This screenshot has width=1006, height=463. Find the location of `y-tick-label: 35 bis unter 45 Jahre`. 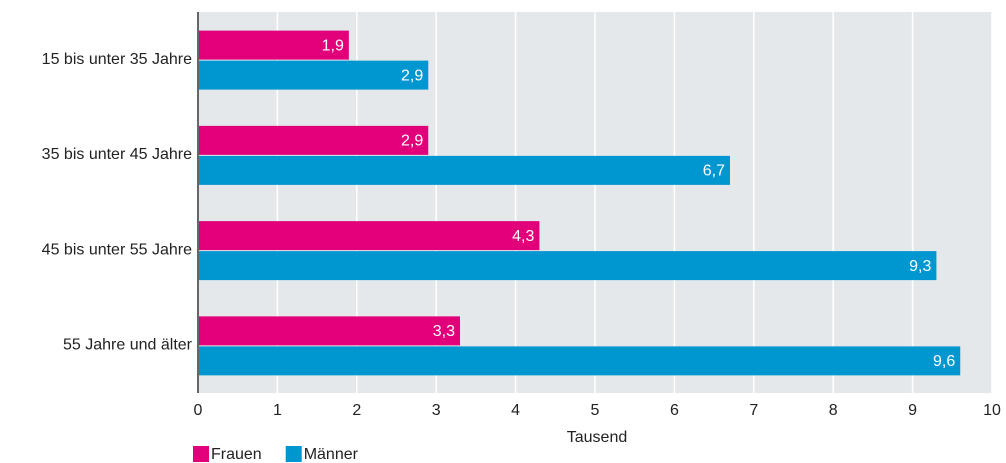

y-tick-label: 35 bis unter 45 Jahre is located at coordinates (117, 154).